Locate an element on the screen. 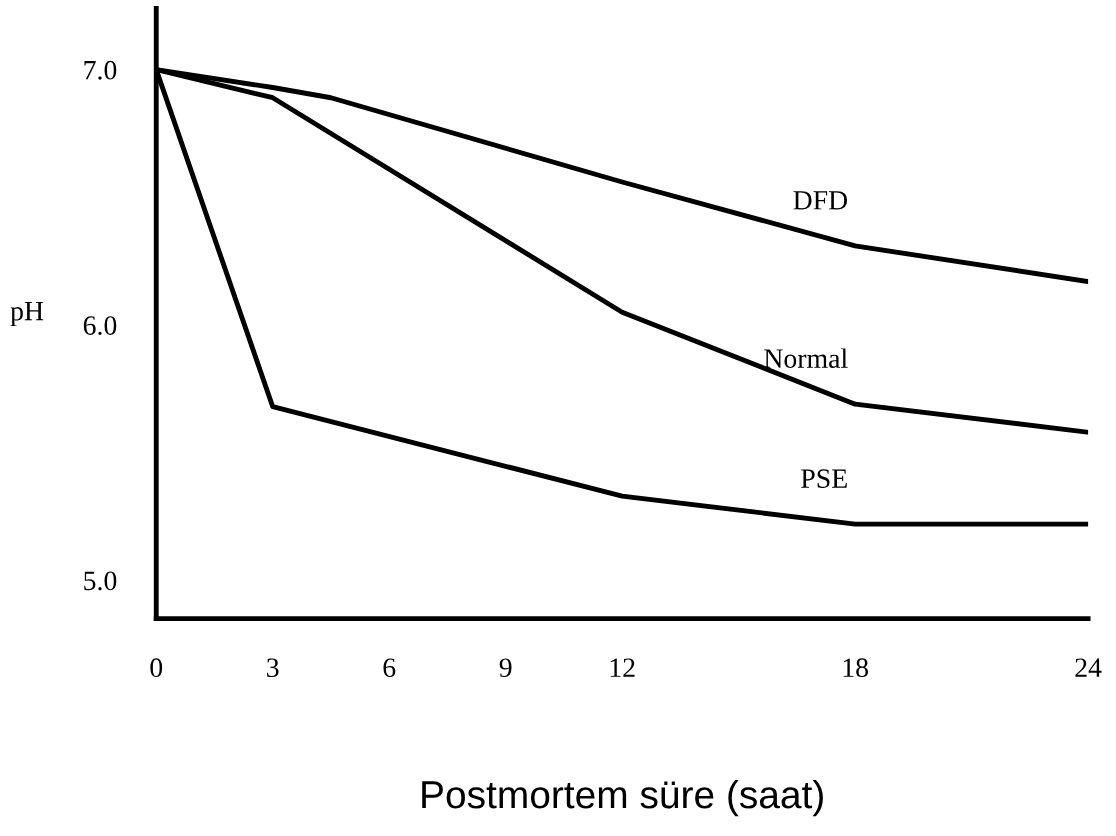 This screenshot has height=836, width=1116. x-tick-label: 12 is located at coordinates (622, 667).